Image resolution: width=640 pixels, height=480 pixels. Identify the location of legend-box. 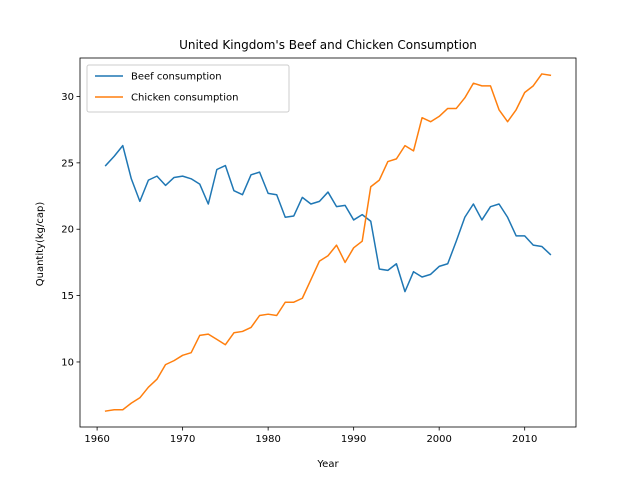
(188, 88).